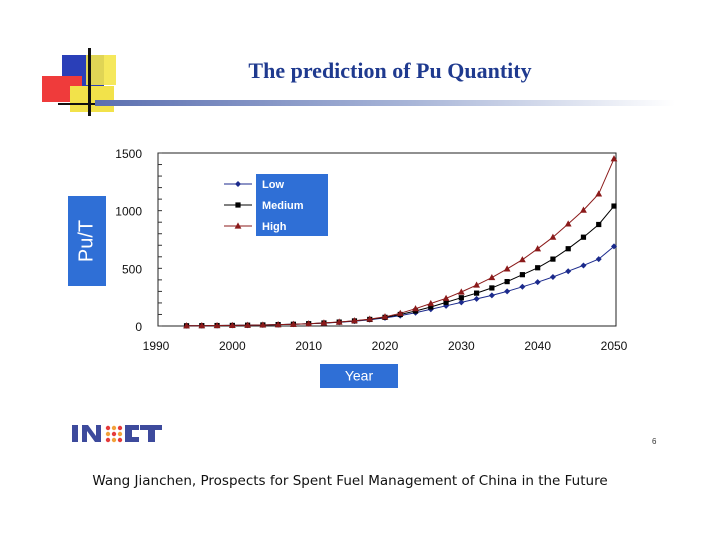 The height and width of the screenshot is (540, 720). What do you see at coordinates (238, 184) in the screenshot?
I see `legend-marker-low` at bounding box center [238, 184].